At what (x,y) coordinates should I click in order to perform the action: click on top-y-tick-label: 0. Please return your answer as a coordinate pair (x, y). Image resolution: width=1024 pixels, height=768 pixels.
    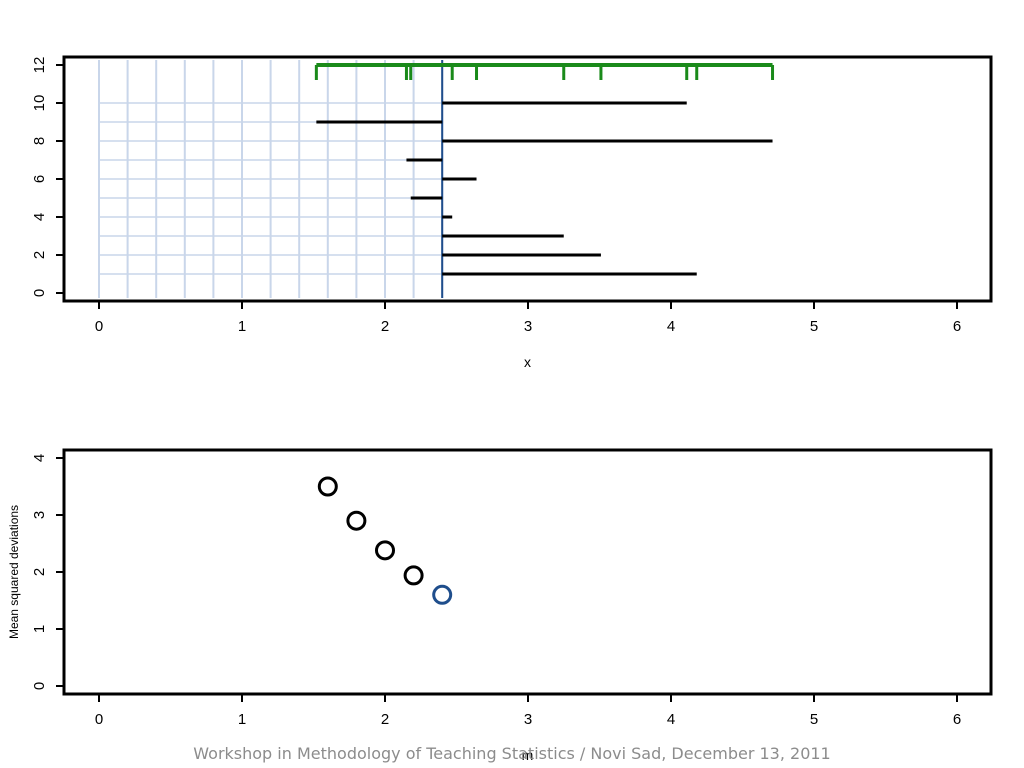
    Looking at the image, I should click on (39, 293).